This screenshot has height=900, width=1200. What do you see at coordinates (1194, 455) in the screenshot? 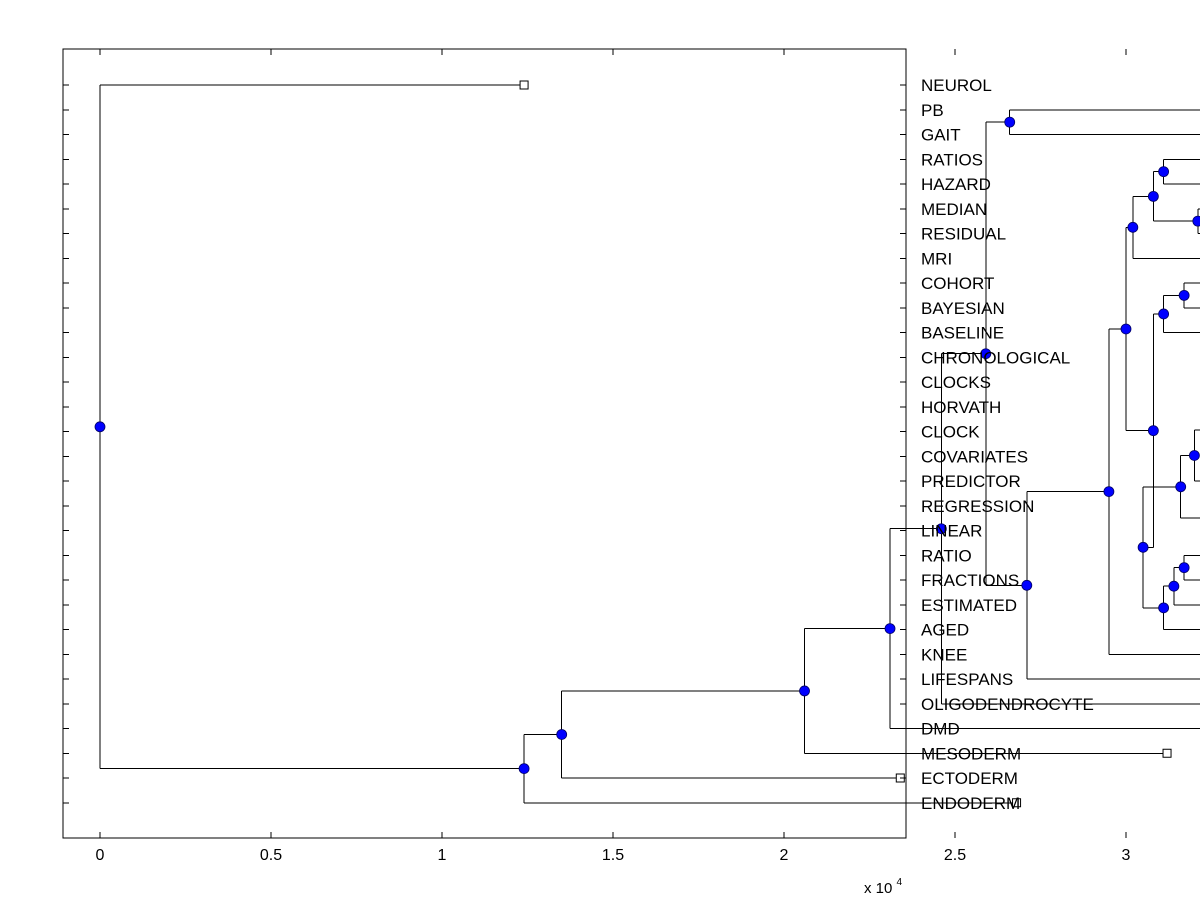
I see `node-marker-n_predictor` at bounding box center [1194, 455].